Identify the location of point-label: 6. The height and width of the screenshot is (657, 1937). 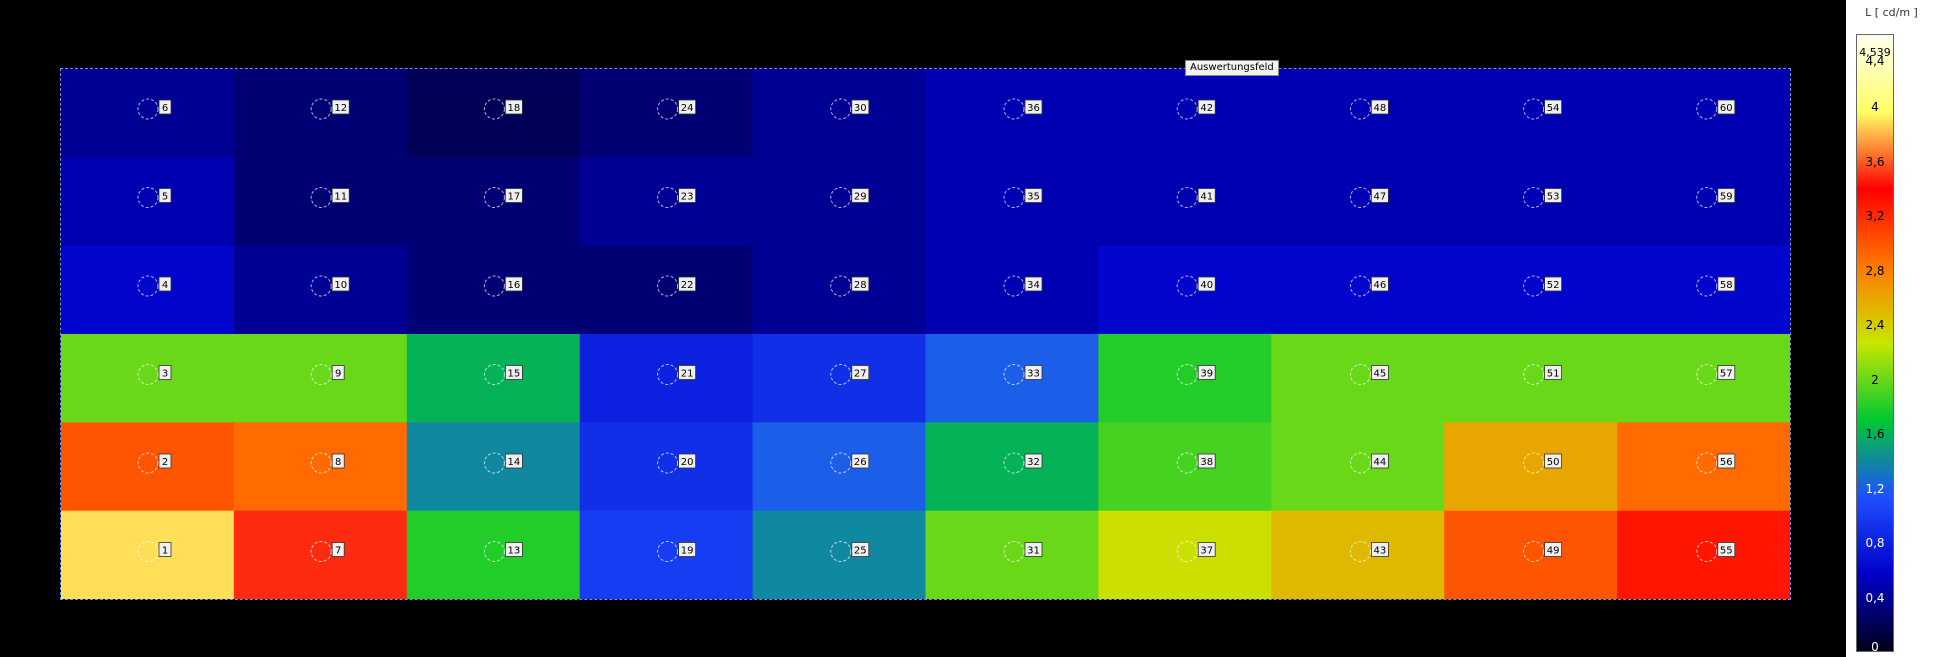
(165, 108).